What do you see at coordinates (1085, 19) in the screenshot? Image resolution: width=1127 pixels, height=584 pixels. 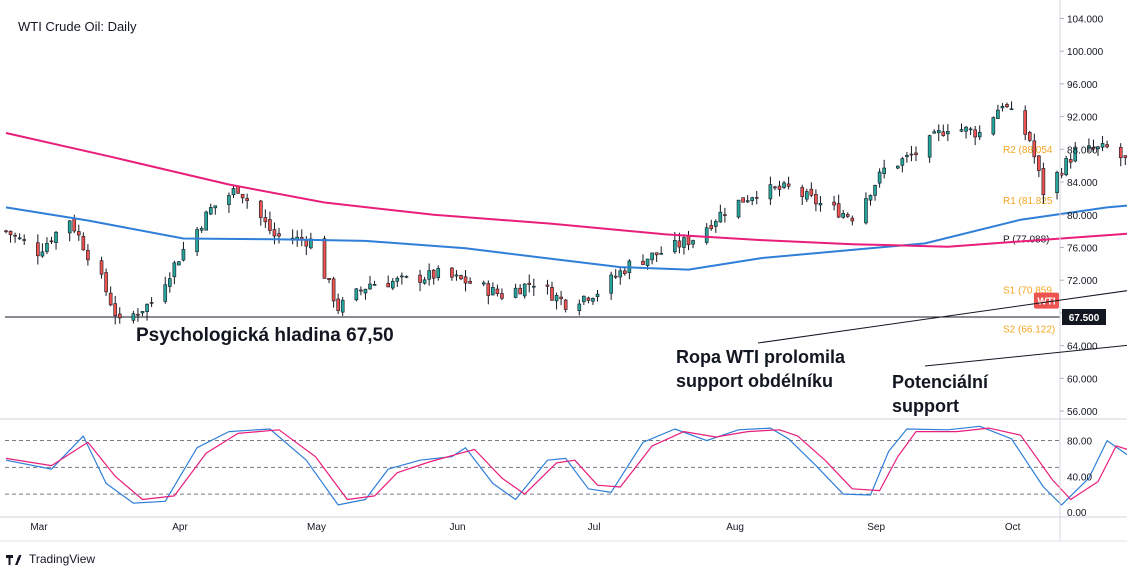 I see `price-tick-label: 104.000` at bounding box center [1085, 19].